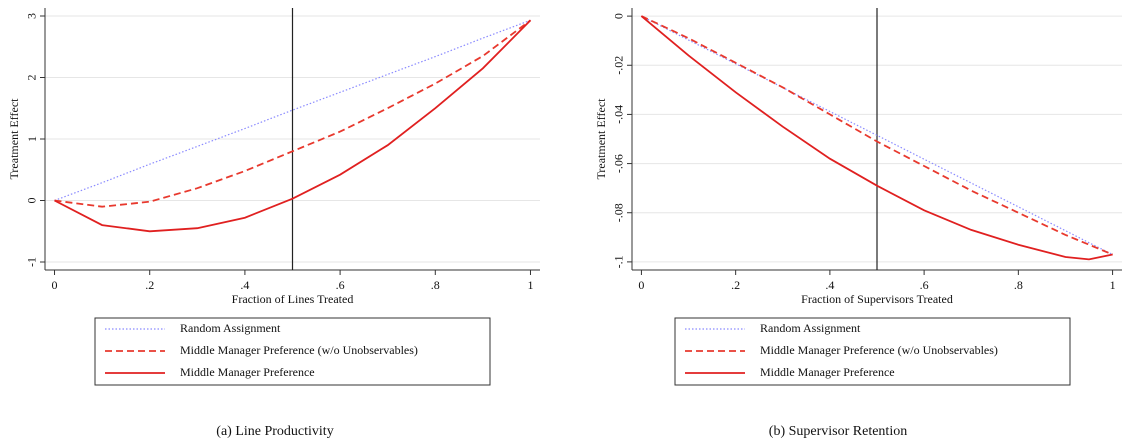  Describe the element at coordinates (619, 114) in the screenshot. I see `y-tick-label: -.04` at that location.